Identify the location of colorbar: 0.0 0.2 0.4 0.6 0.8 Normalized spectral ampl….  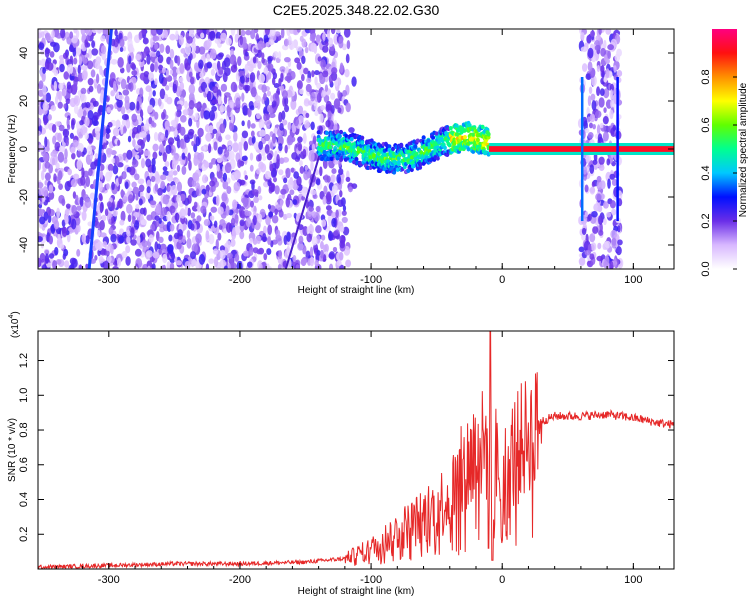
(724, 153).